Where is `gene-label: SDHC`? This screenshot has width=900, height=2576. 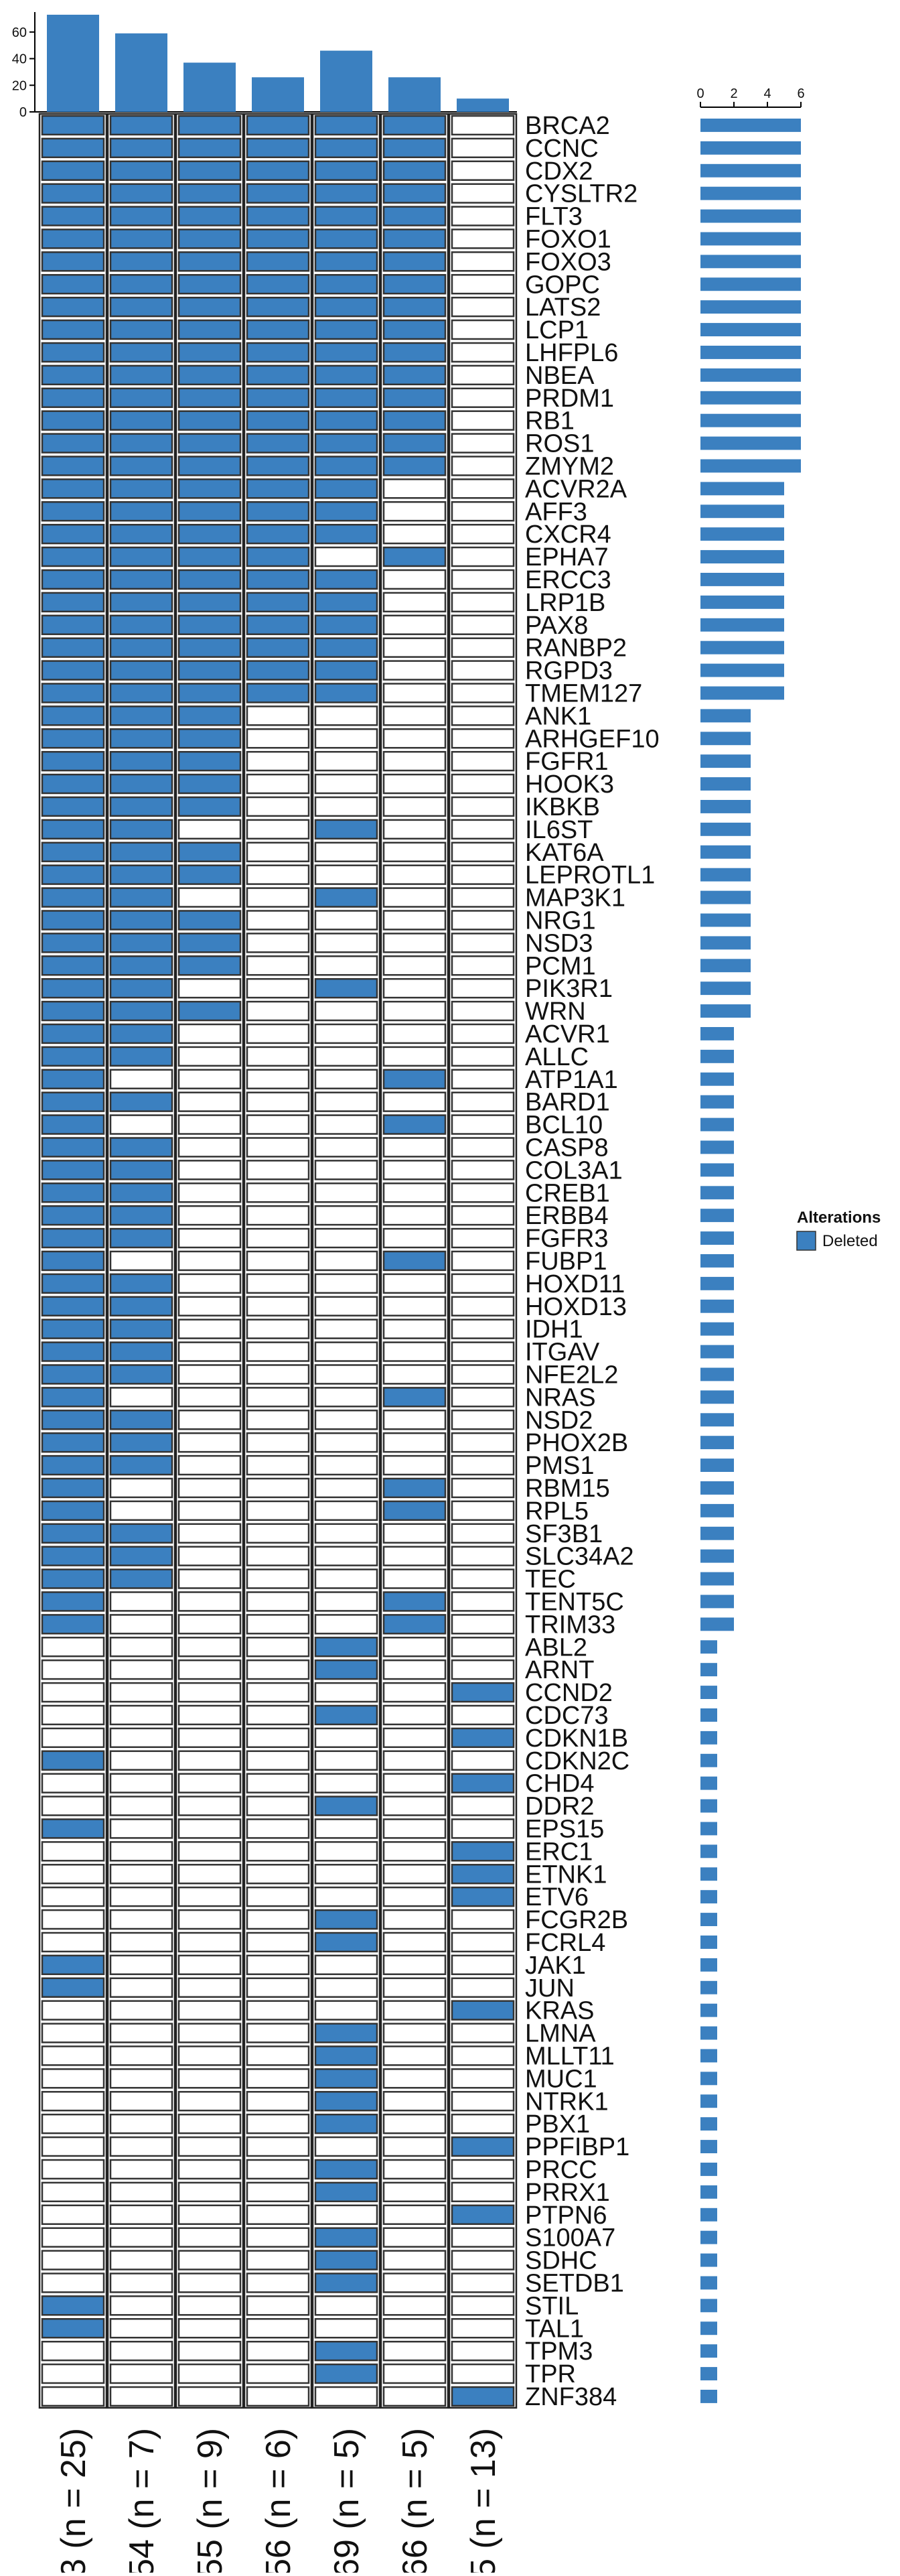
gene-label: SDHC is located at coordinates (561, 2261).